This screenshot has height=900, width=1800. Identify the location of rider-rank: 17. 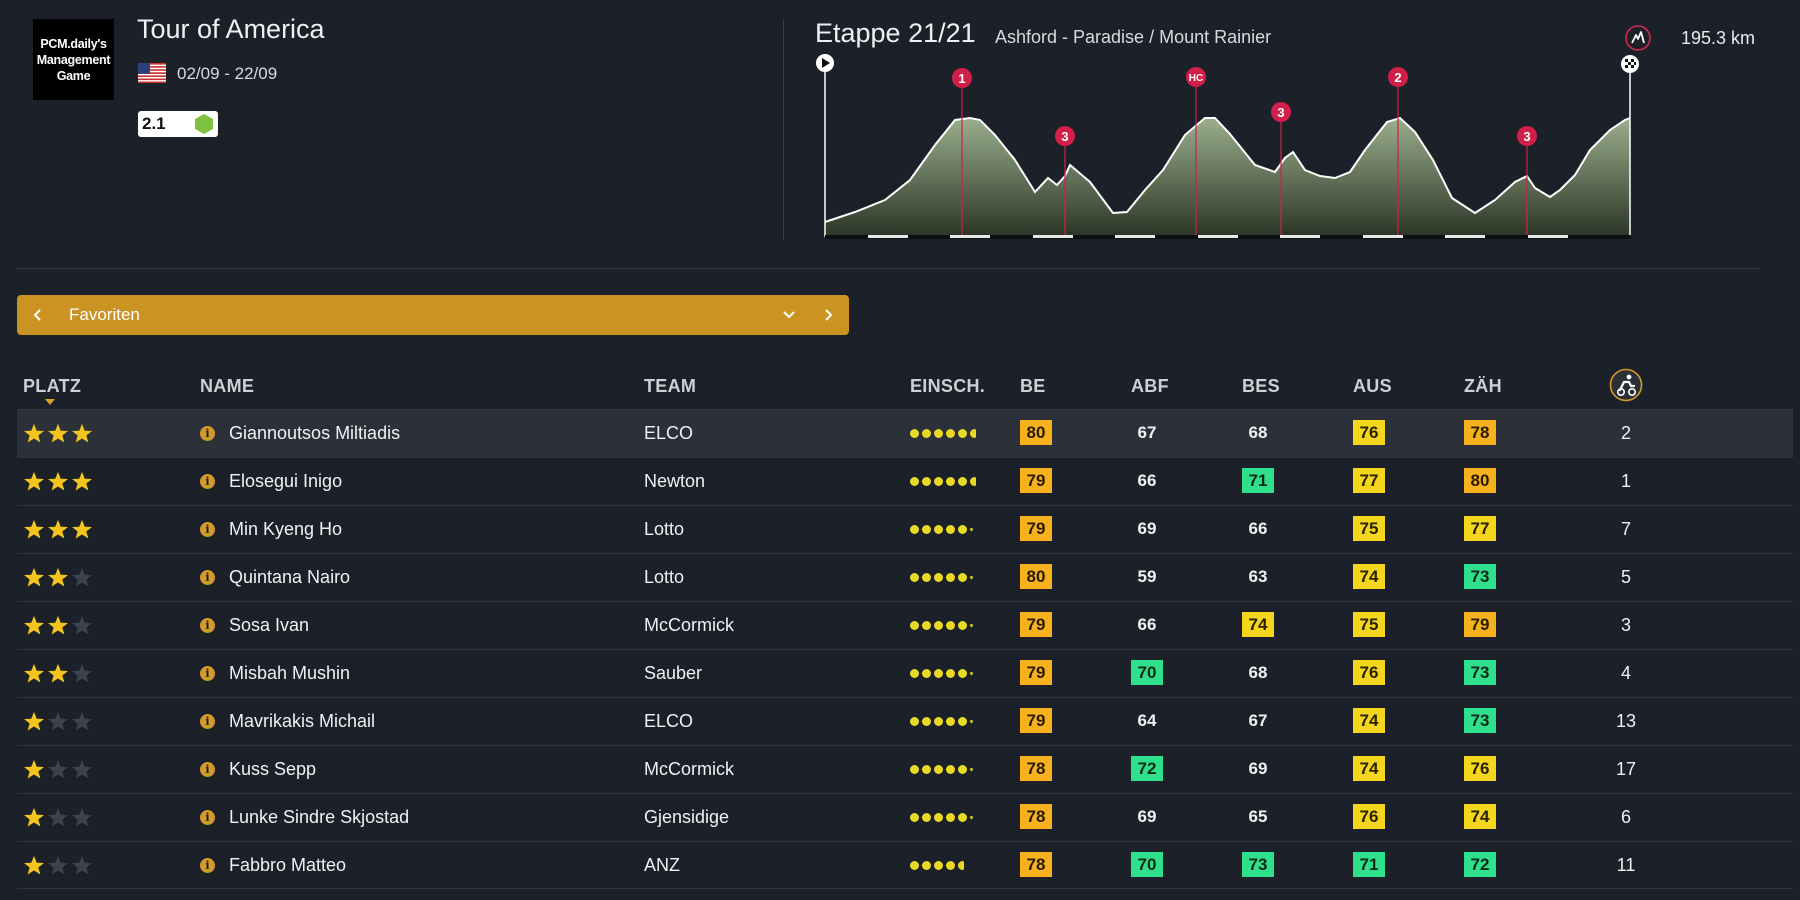
(1626, 769).